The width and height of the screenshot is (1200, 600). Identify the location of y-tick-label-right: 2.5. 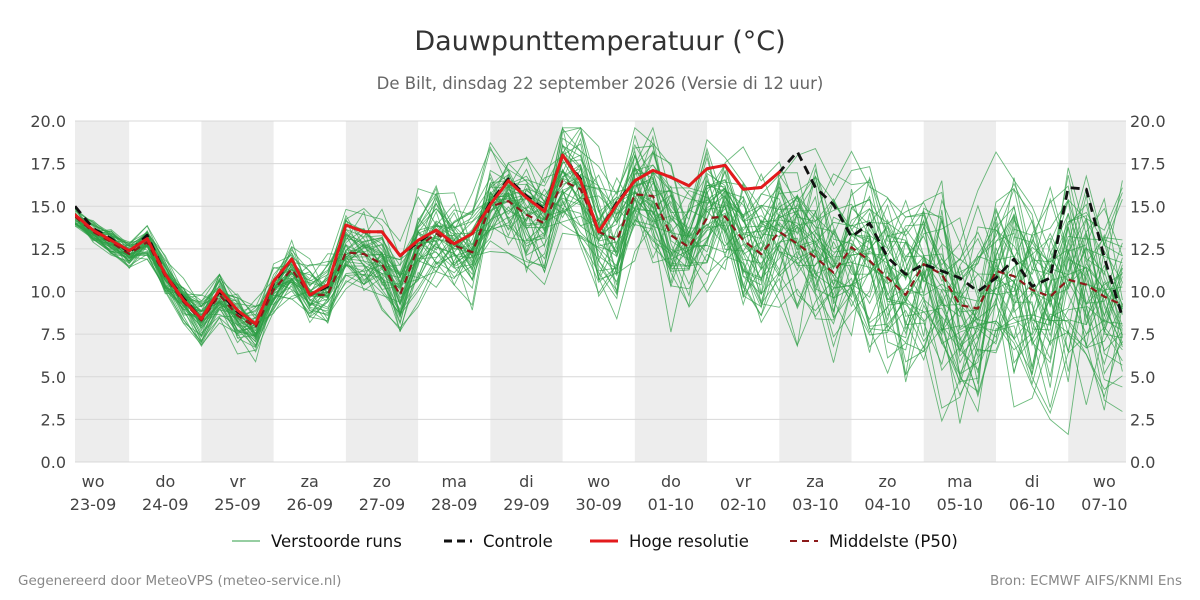
(1142, 419).